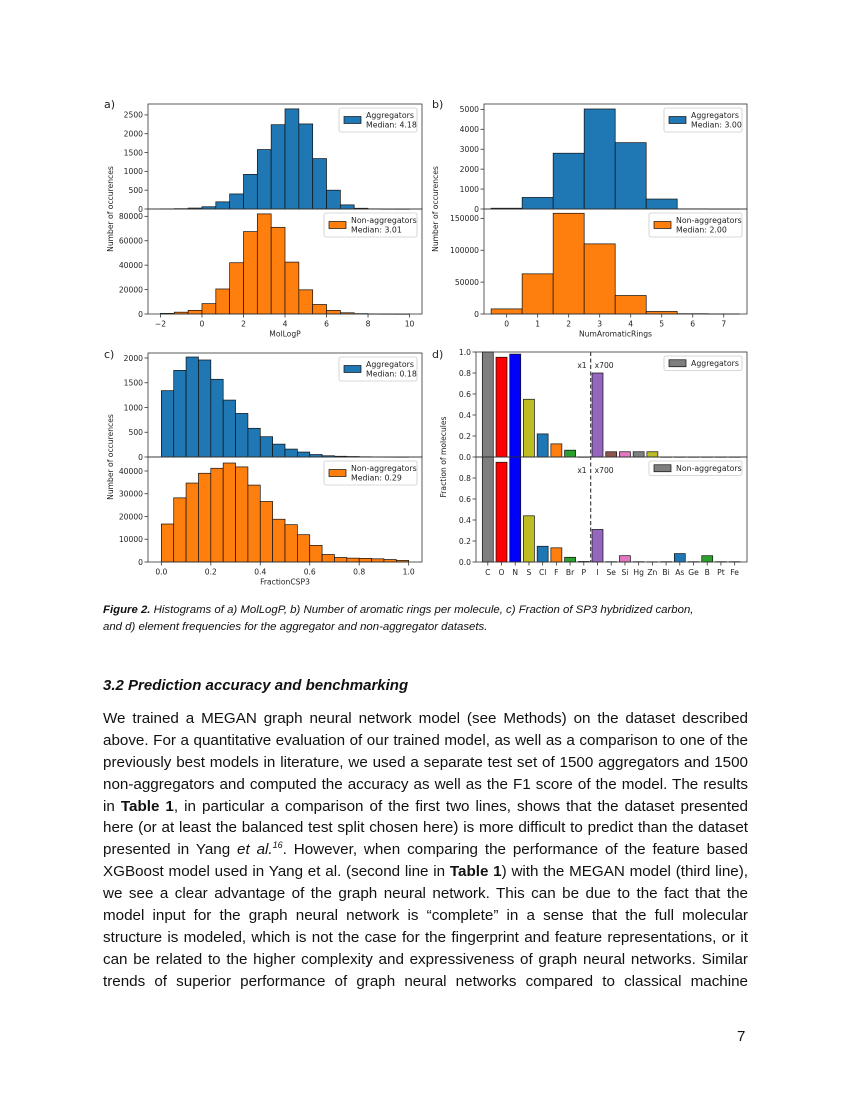 Image resolution: width=850 pixels, height=1100 pixels. Describe the element at coordinates (465, 352) in the screenshot. I see `y-tick-label: 1.0` at that location.